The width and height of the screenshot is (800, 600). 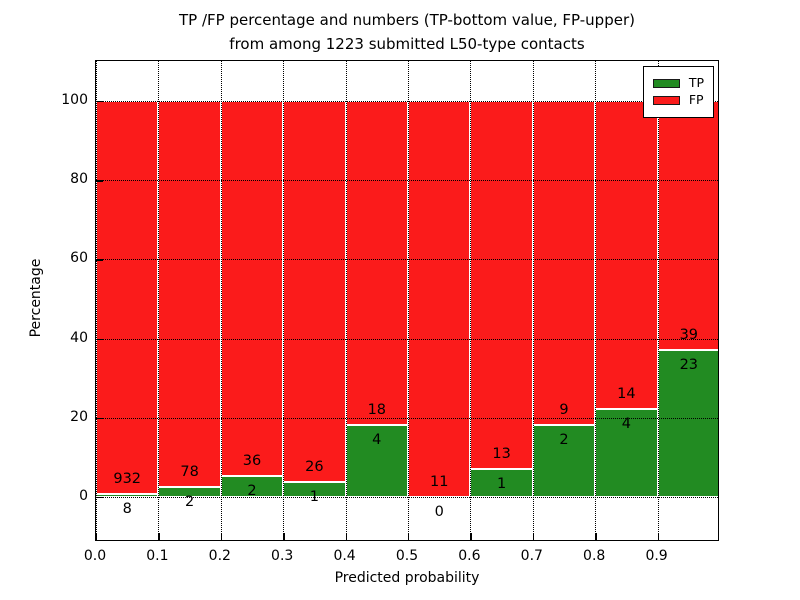 I want to click on x-tick-label: 0.5, so click(x=407, y=556).